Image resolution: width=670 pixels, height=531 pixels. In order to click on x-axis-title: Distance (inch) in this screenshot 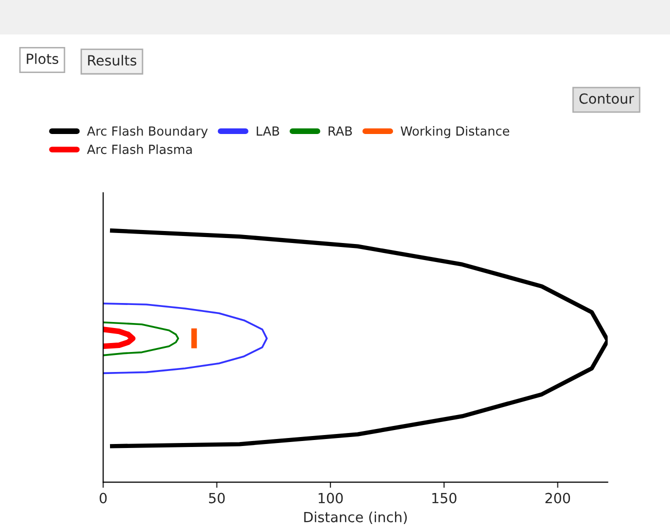, I will do `click(355, 518)`.